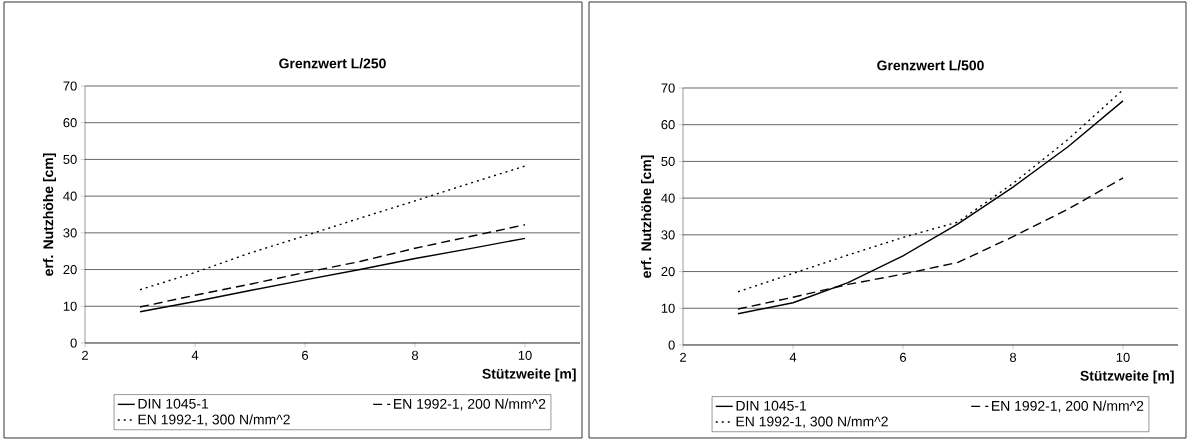 Image resolution: width=1189 pixels, height=439 pixels. I want to click on chart-title: Grenzwert L/250, so click(332, 63).